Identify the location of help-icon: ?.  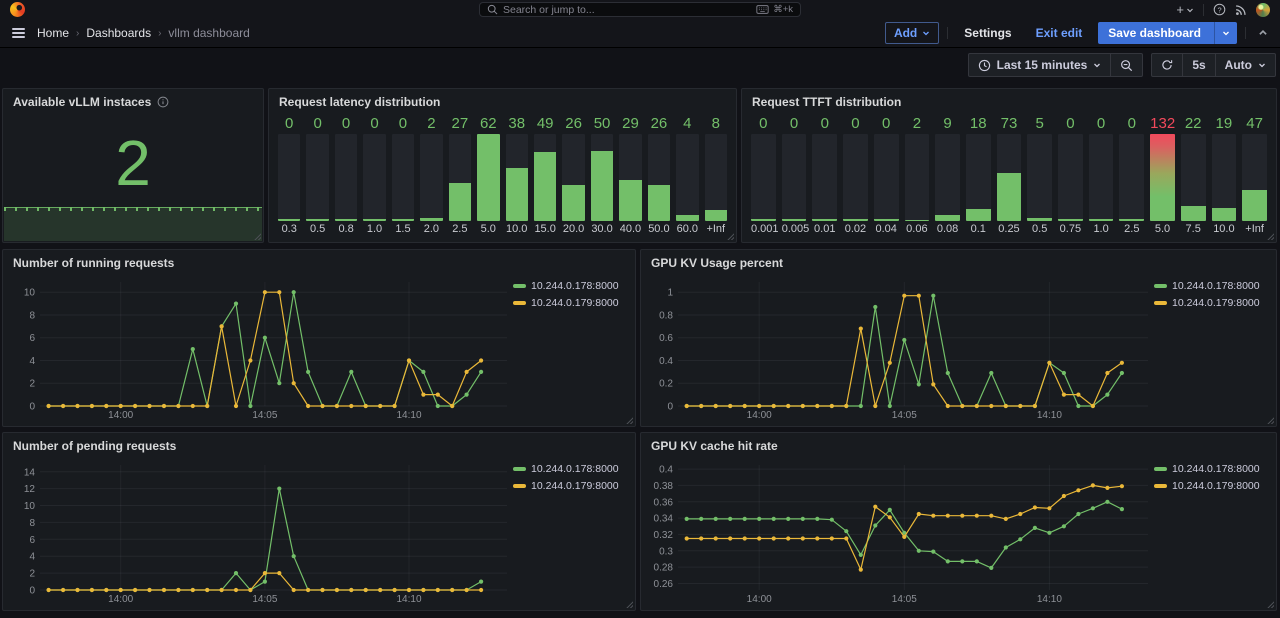
(1219, 9).